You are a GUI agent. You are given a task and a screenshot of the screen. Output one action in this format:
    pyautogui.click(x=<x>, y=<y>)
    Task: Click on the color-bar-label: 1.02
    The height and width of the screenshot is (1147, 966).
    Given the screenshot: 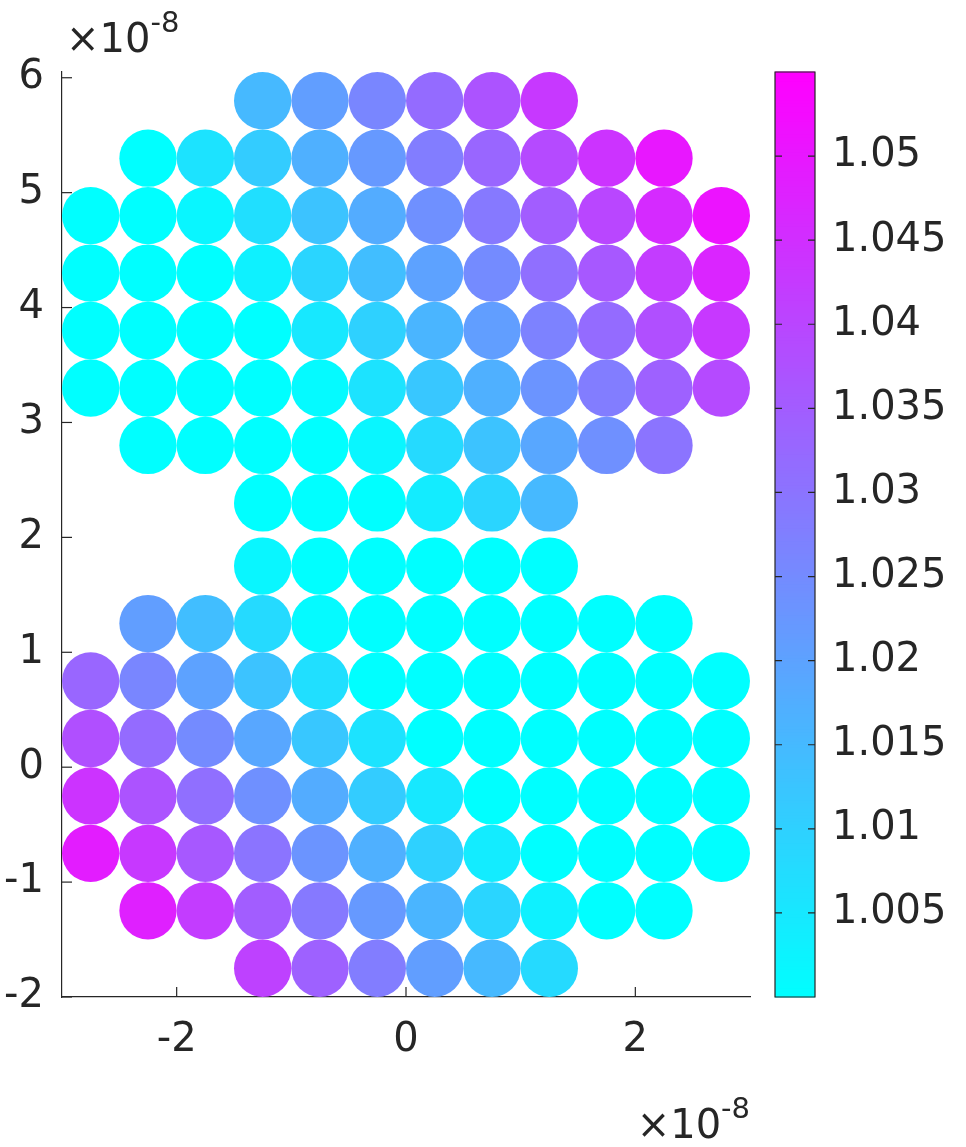 What is the action you would take?
    pyautogui.click(x=877, y=657)
    